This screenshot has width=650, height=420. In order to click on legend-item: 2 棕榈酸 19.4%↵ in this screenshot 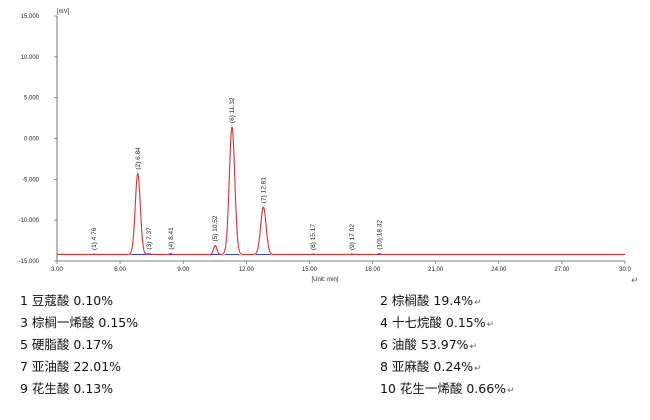, I will do `click(431, 300)`.